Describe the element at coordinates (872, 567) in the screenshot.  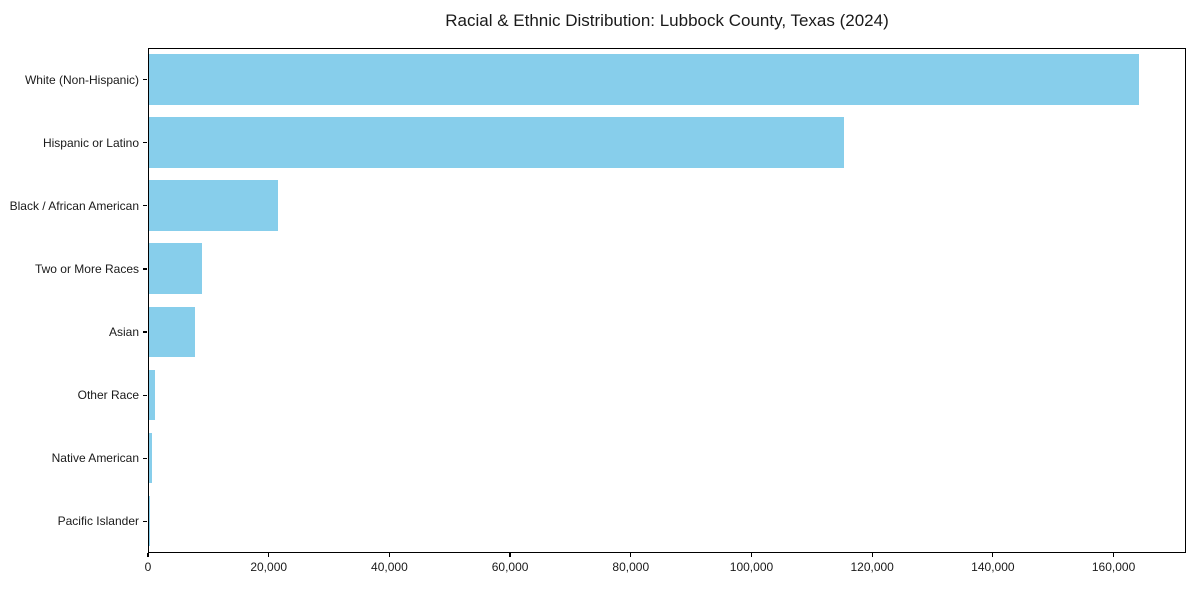
I see `x-tick-label-120-000: 120,000` at that location.